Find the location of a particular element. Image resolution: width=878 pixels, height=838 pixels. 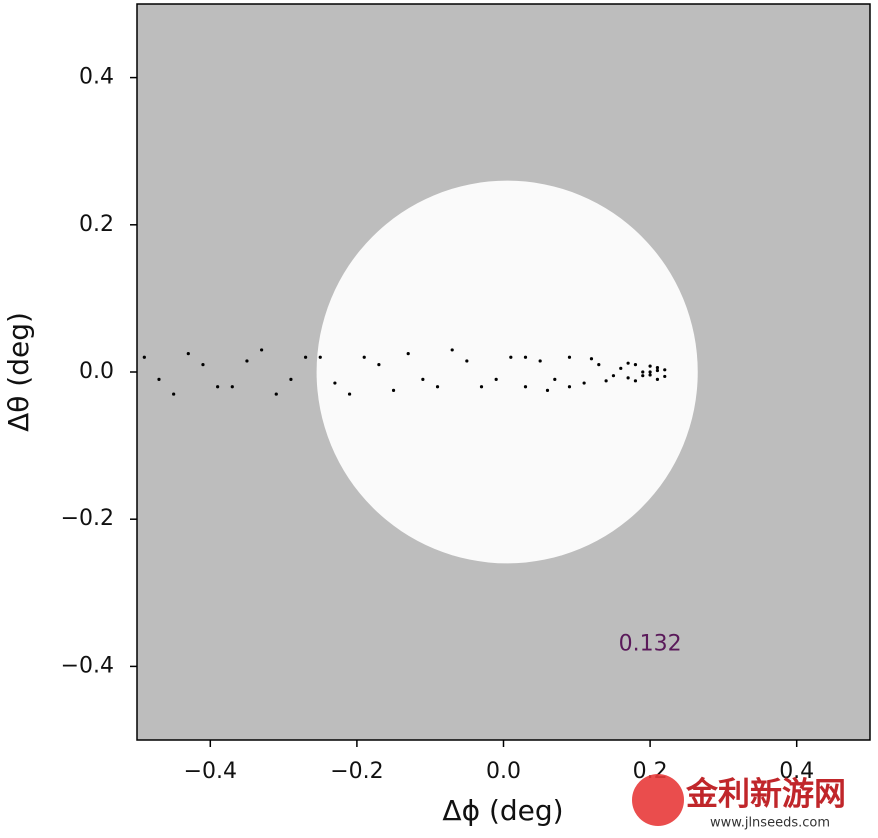

x-axis-label: Δϕ (deg) is located at coordinates (502, 810).